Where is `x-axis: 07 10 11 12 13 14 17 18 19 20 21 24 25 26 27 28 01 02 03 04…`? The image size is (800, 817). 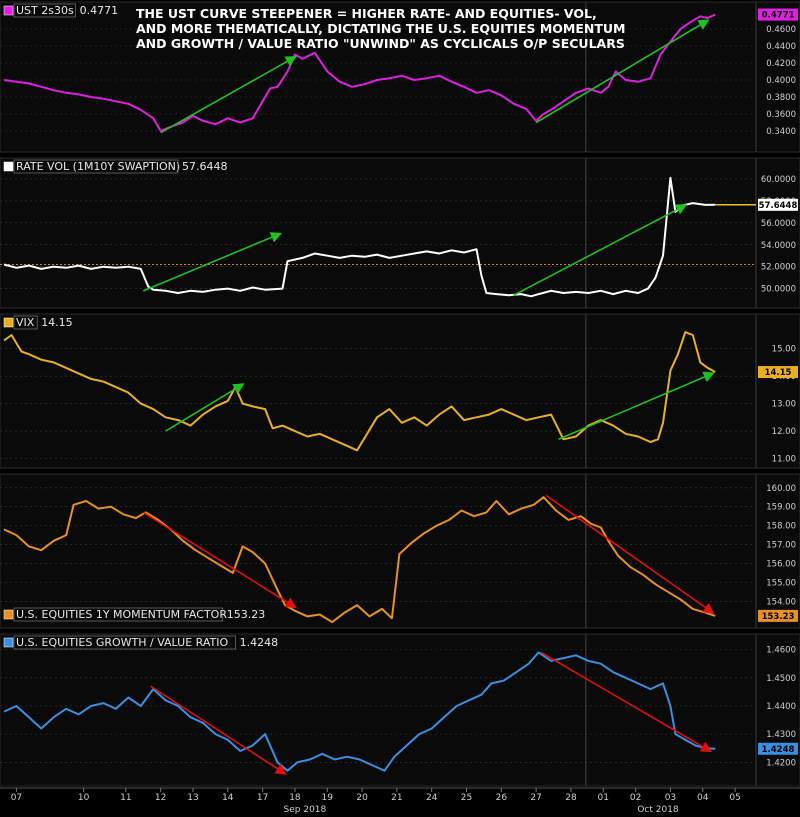
x-axis: 07 10 11 12 13 14 17 18 19 20 21 24 25 26 27 28 01 02 03 04… is located at coordinates (400, 802).